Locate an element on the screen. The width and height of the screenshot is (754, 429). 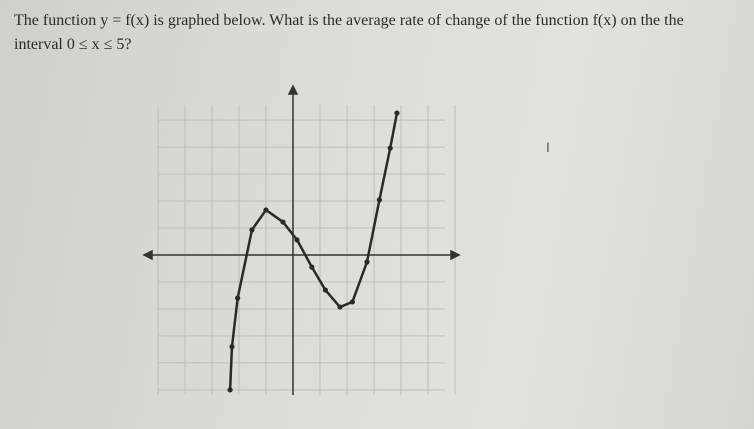
curve is located at coordinates (313, 251).